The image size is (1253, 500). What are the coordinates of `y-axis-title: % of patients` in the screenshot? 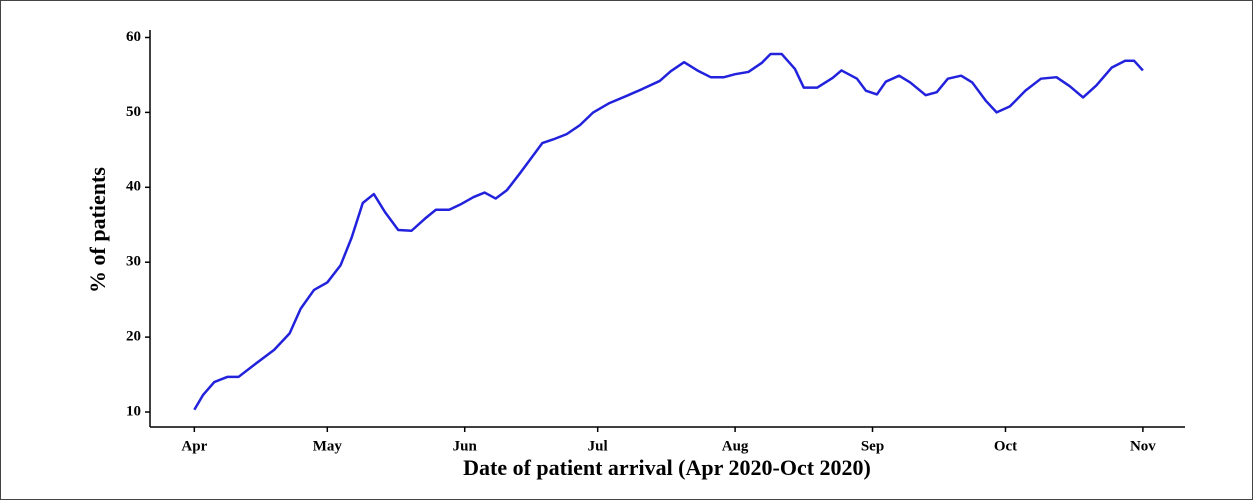 It's located at (97, 230).